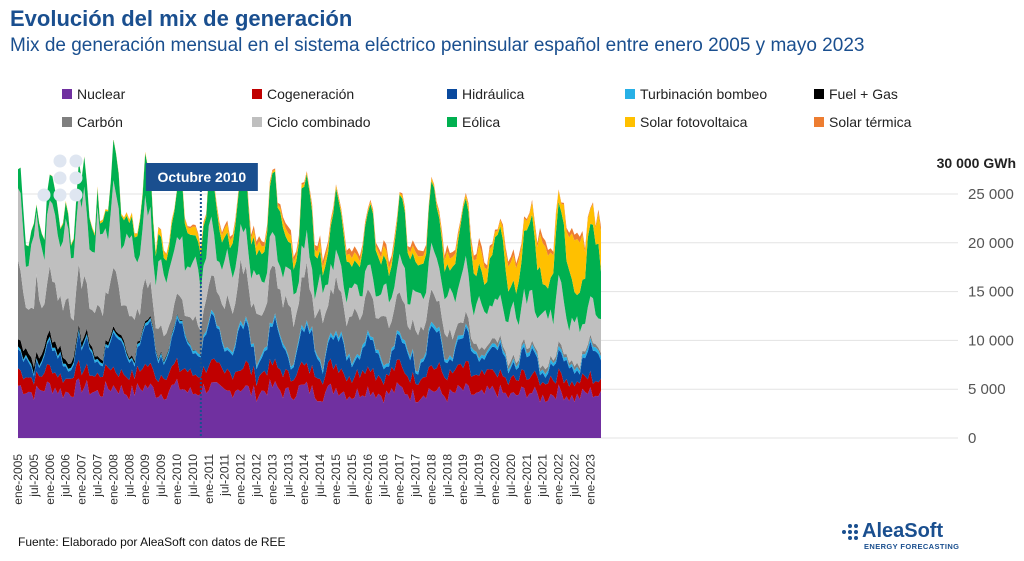  I want to click on legend-item-ciclo-combinado: Ciclo combinado, so click(311, 122).